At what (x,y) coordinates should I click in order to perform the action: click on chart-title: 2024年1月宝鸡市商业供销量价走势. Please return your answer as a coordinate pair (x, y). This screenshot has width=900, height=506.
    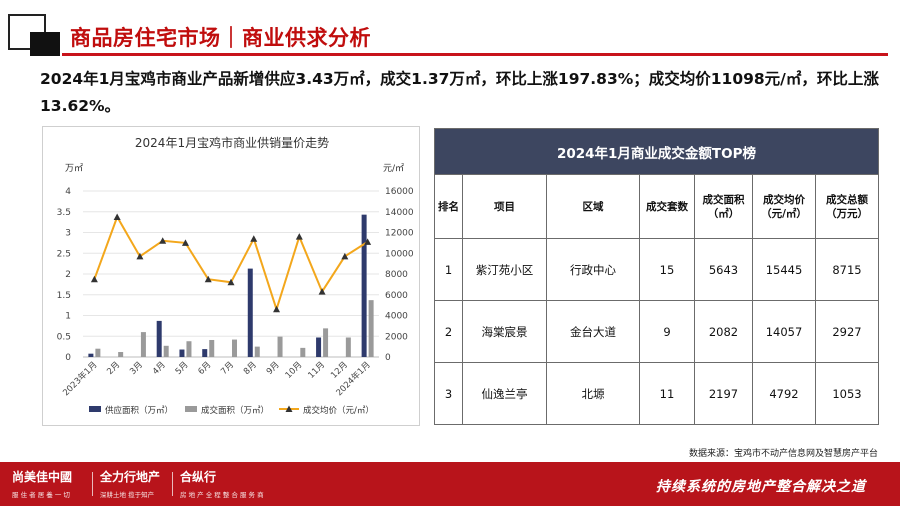
    Looking at the image, I should click on (232, 142).